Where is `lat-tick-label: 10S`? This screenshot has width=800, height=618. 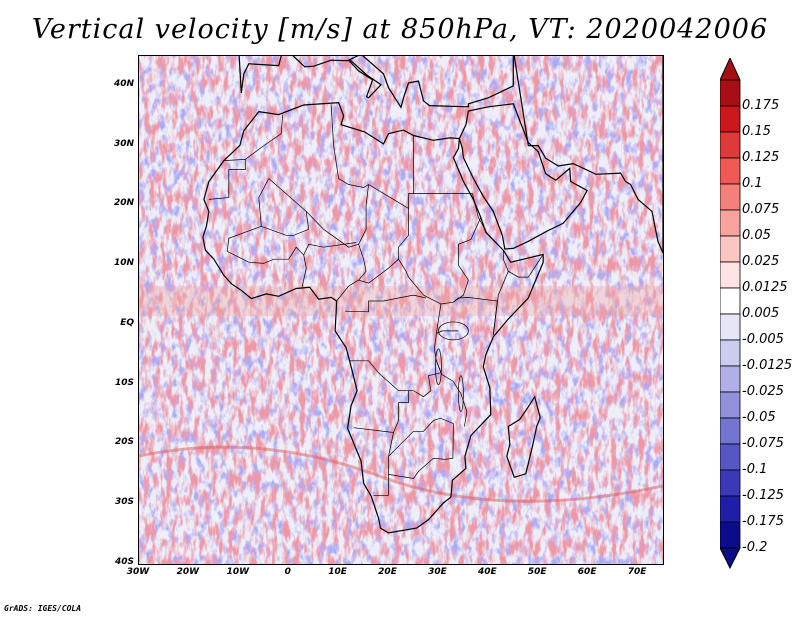 lat-tick-label: 10S is located at coordinates (124, 382).